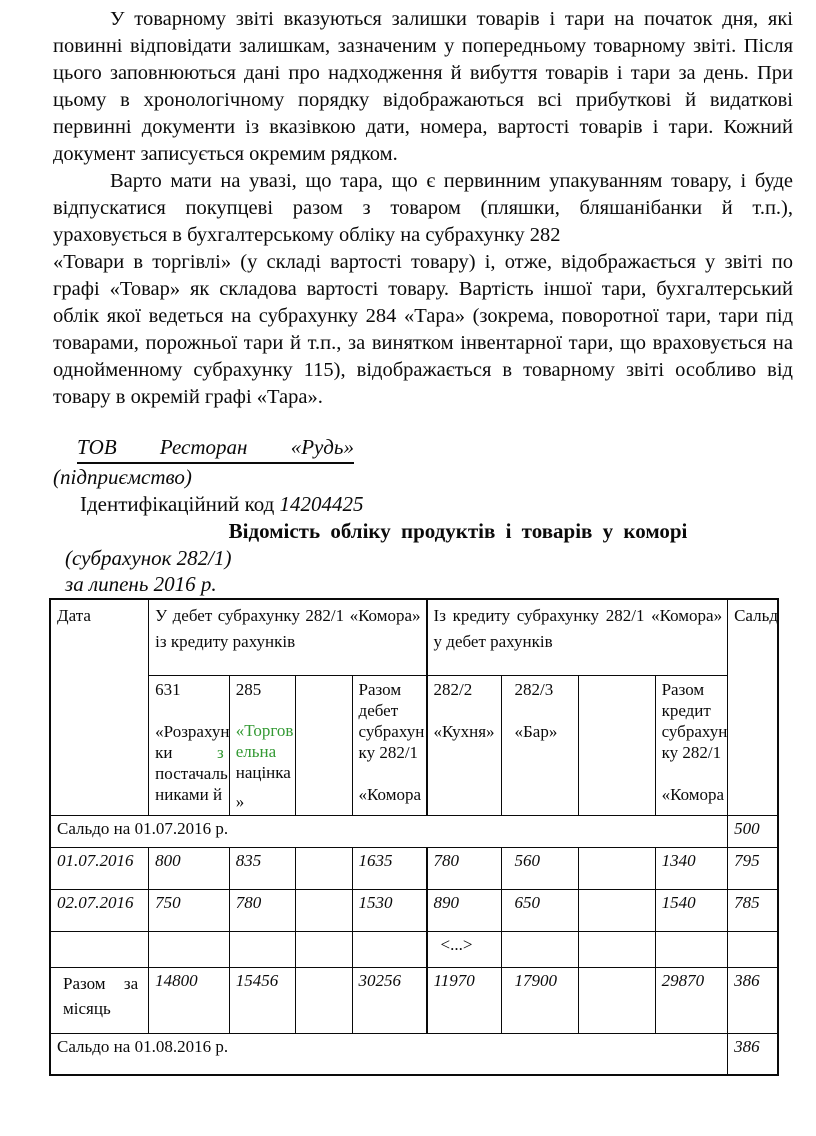 Image resolution: width=816 pixels, height=1136 pixels. I want to click on cell-kitchen: 890, so click(463, 910).